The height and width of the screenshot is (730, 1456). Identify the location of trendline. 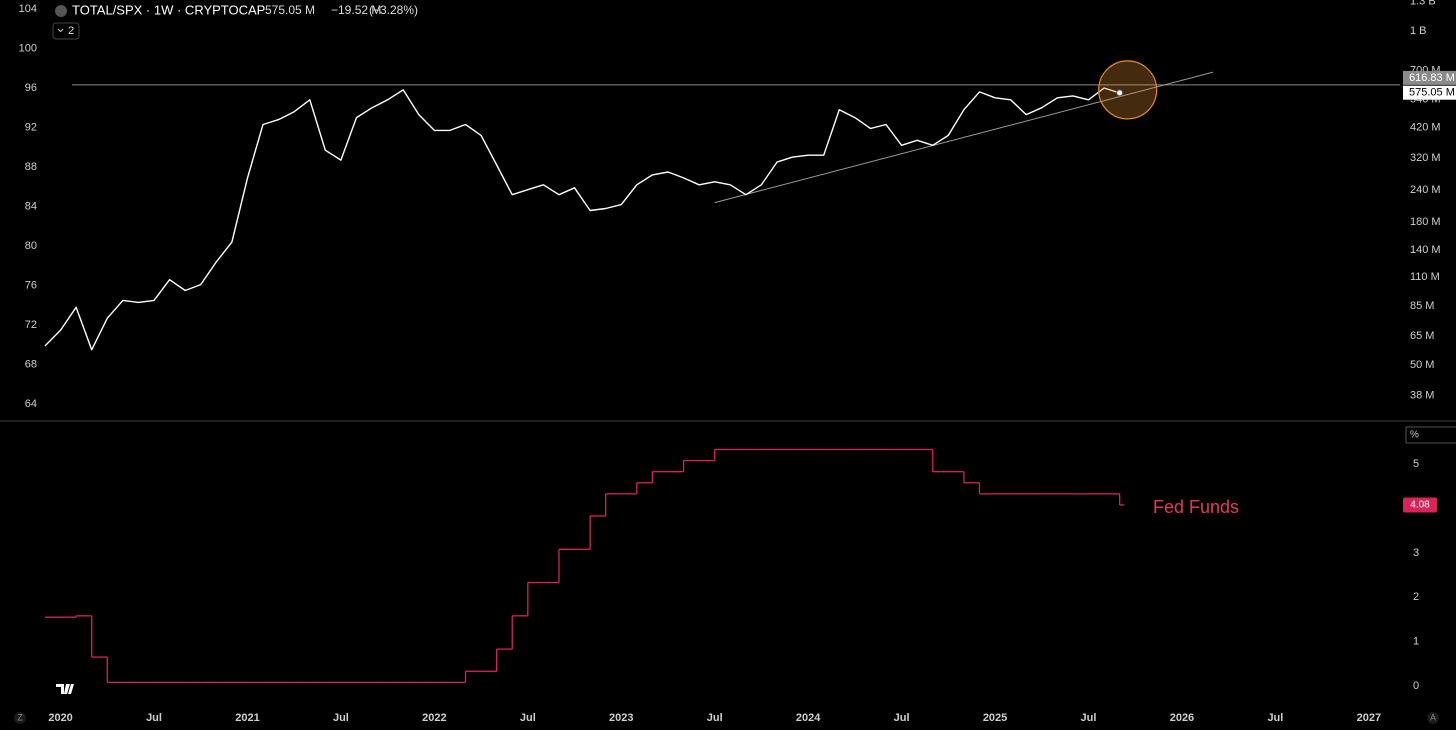
(964, 137).